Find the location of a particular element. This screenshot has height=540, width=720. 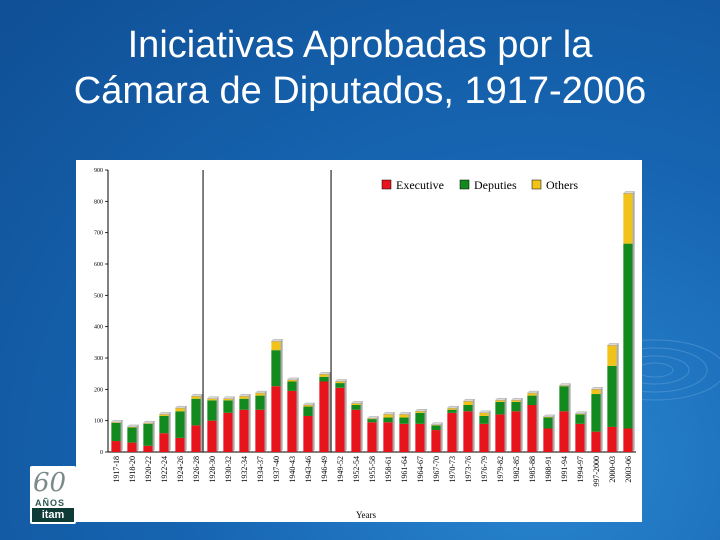

x-tick-label: 997-2000 is located at coordinates (596, 471).